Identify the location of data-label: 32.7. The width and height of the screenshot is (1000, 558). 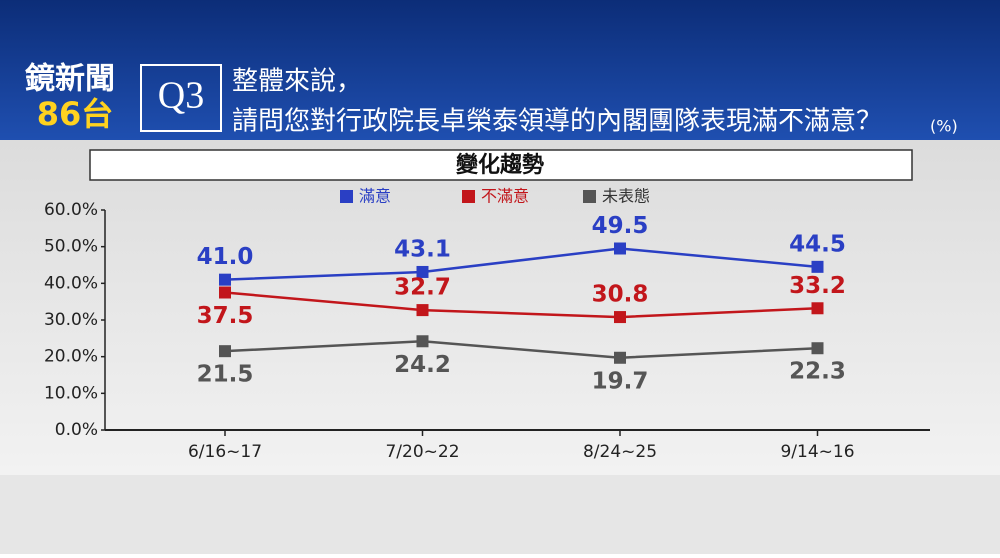
(422, 288).